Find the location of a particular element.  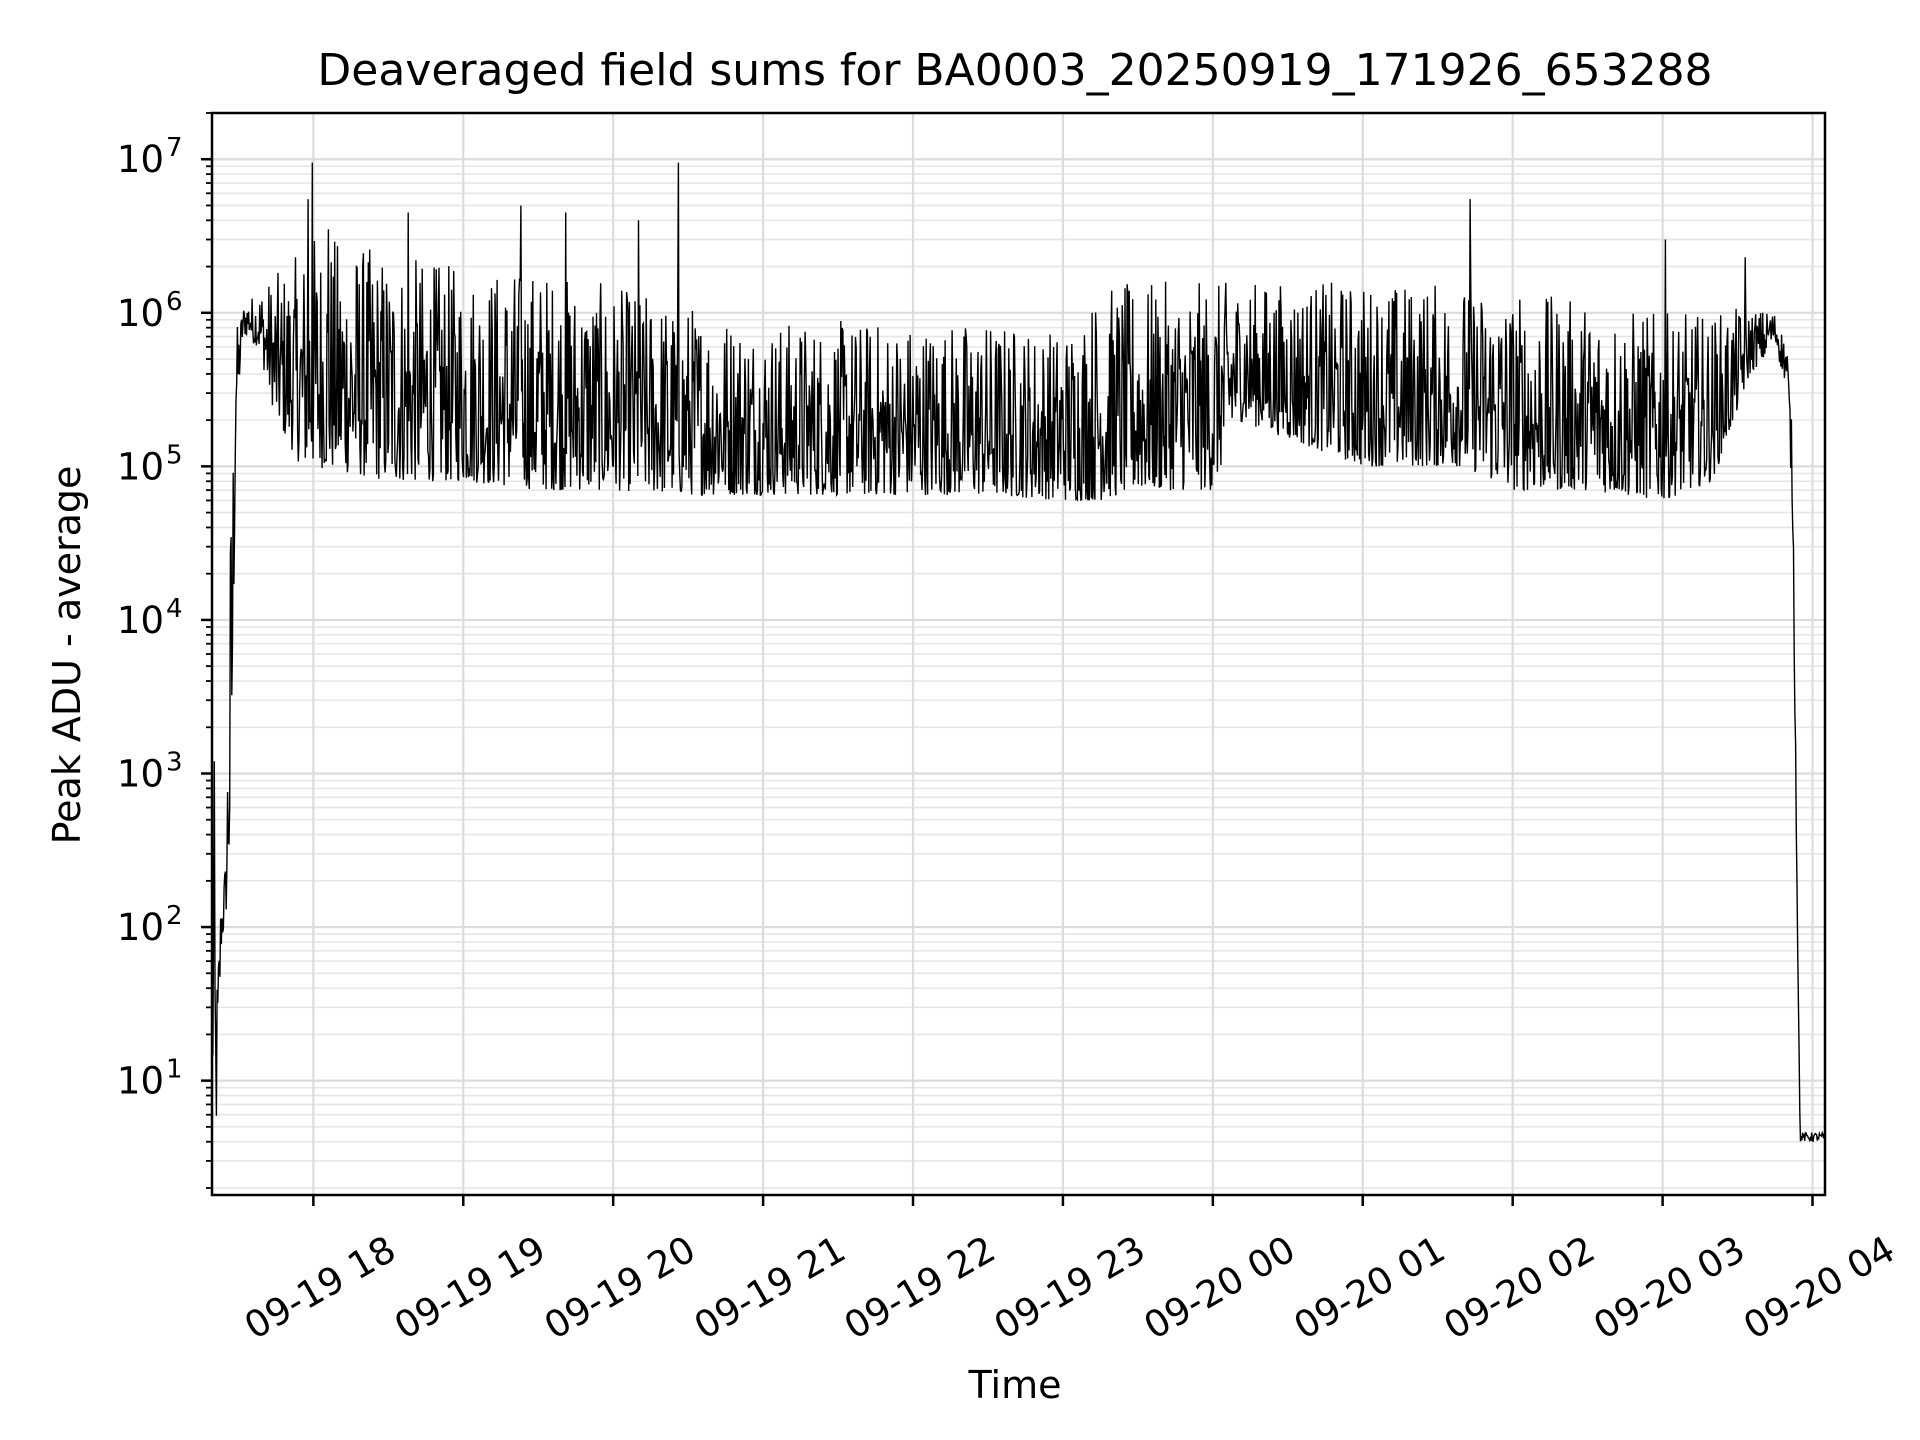

x-axis-label: Time is located at coordinates (1015, 1385).